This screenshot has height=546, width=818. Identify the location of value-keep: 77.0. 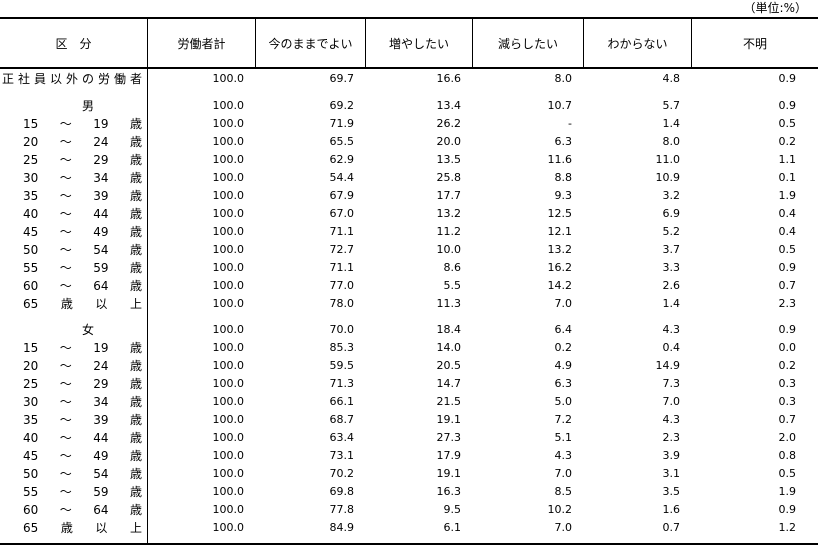
(342, 285).